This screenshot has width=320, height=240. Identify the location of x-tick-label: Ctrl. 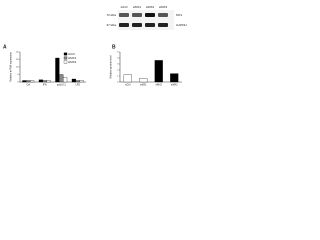
(28, 85).